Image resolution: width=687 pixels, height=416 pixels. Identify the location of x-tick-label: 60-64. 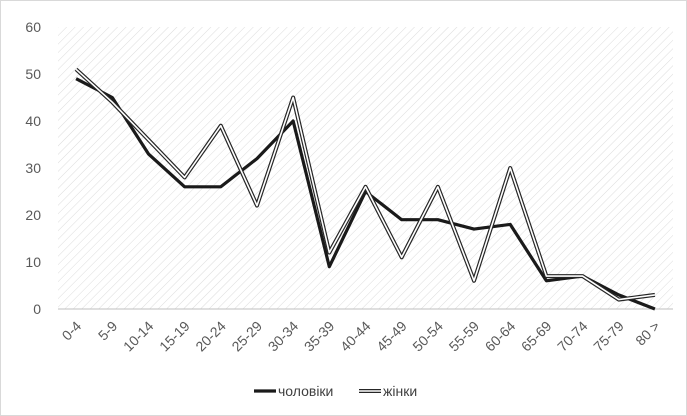
(500, 336).